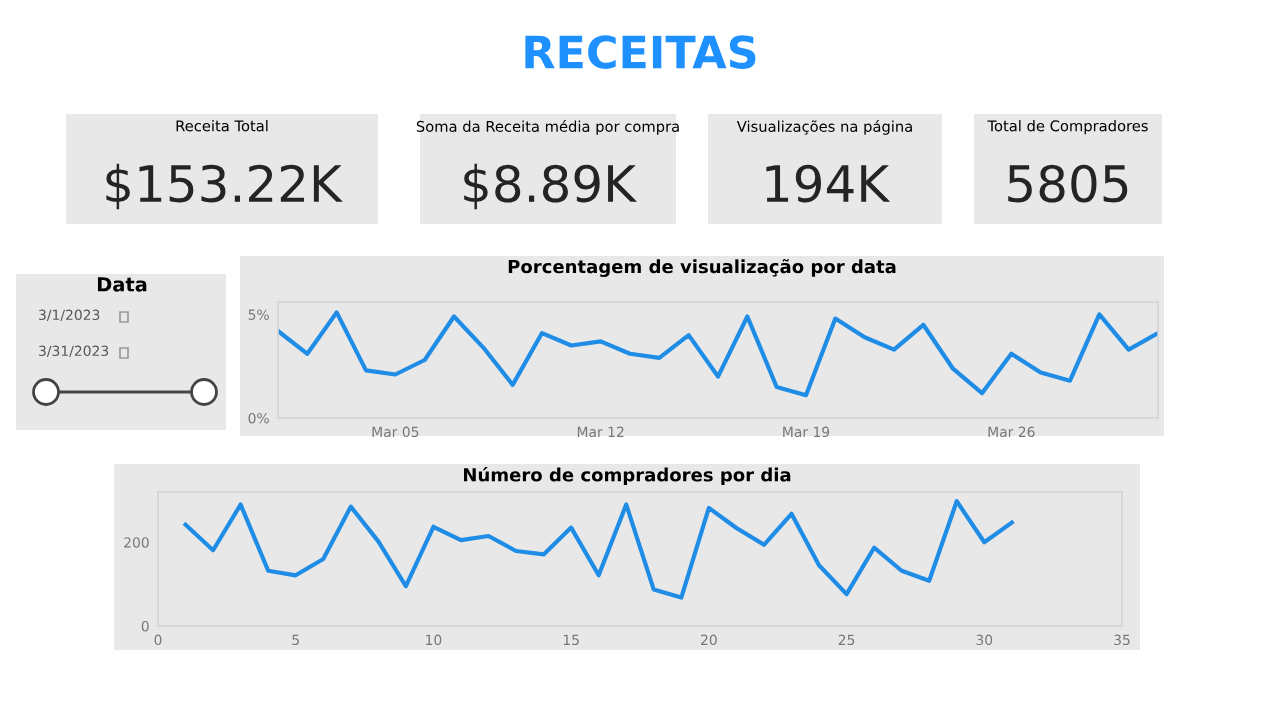  I want to click on chart-title: Número de compradores por dia, so click(627, 476).